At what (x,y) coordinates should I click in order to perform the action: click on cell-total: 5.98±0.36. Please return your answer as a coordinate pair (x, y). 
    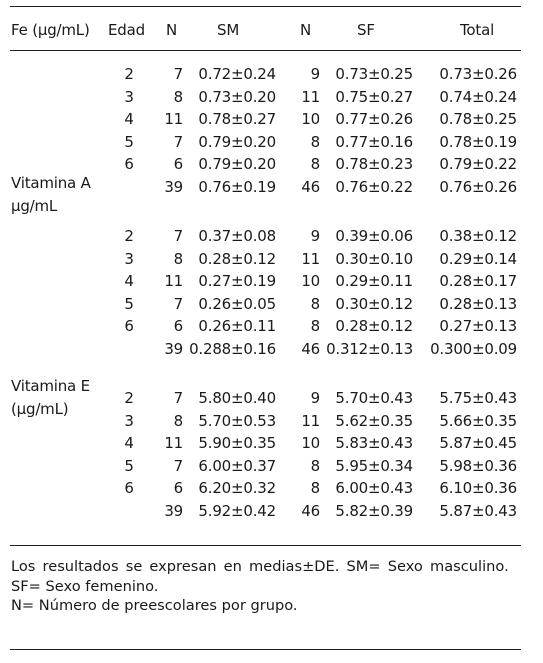
    Looking at the image, I should click on (478, 465).